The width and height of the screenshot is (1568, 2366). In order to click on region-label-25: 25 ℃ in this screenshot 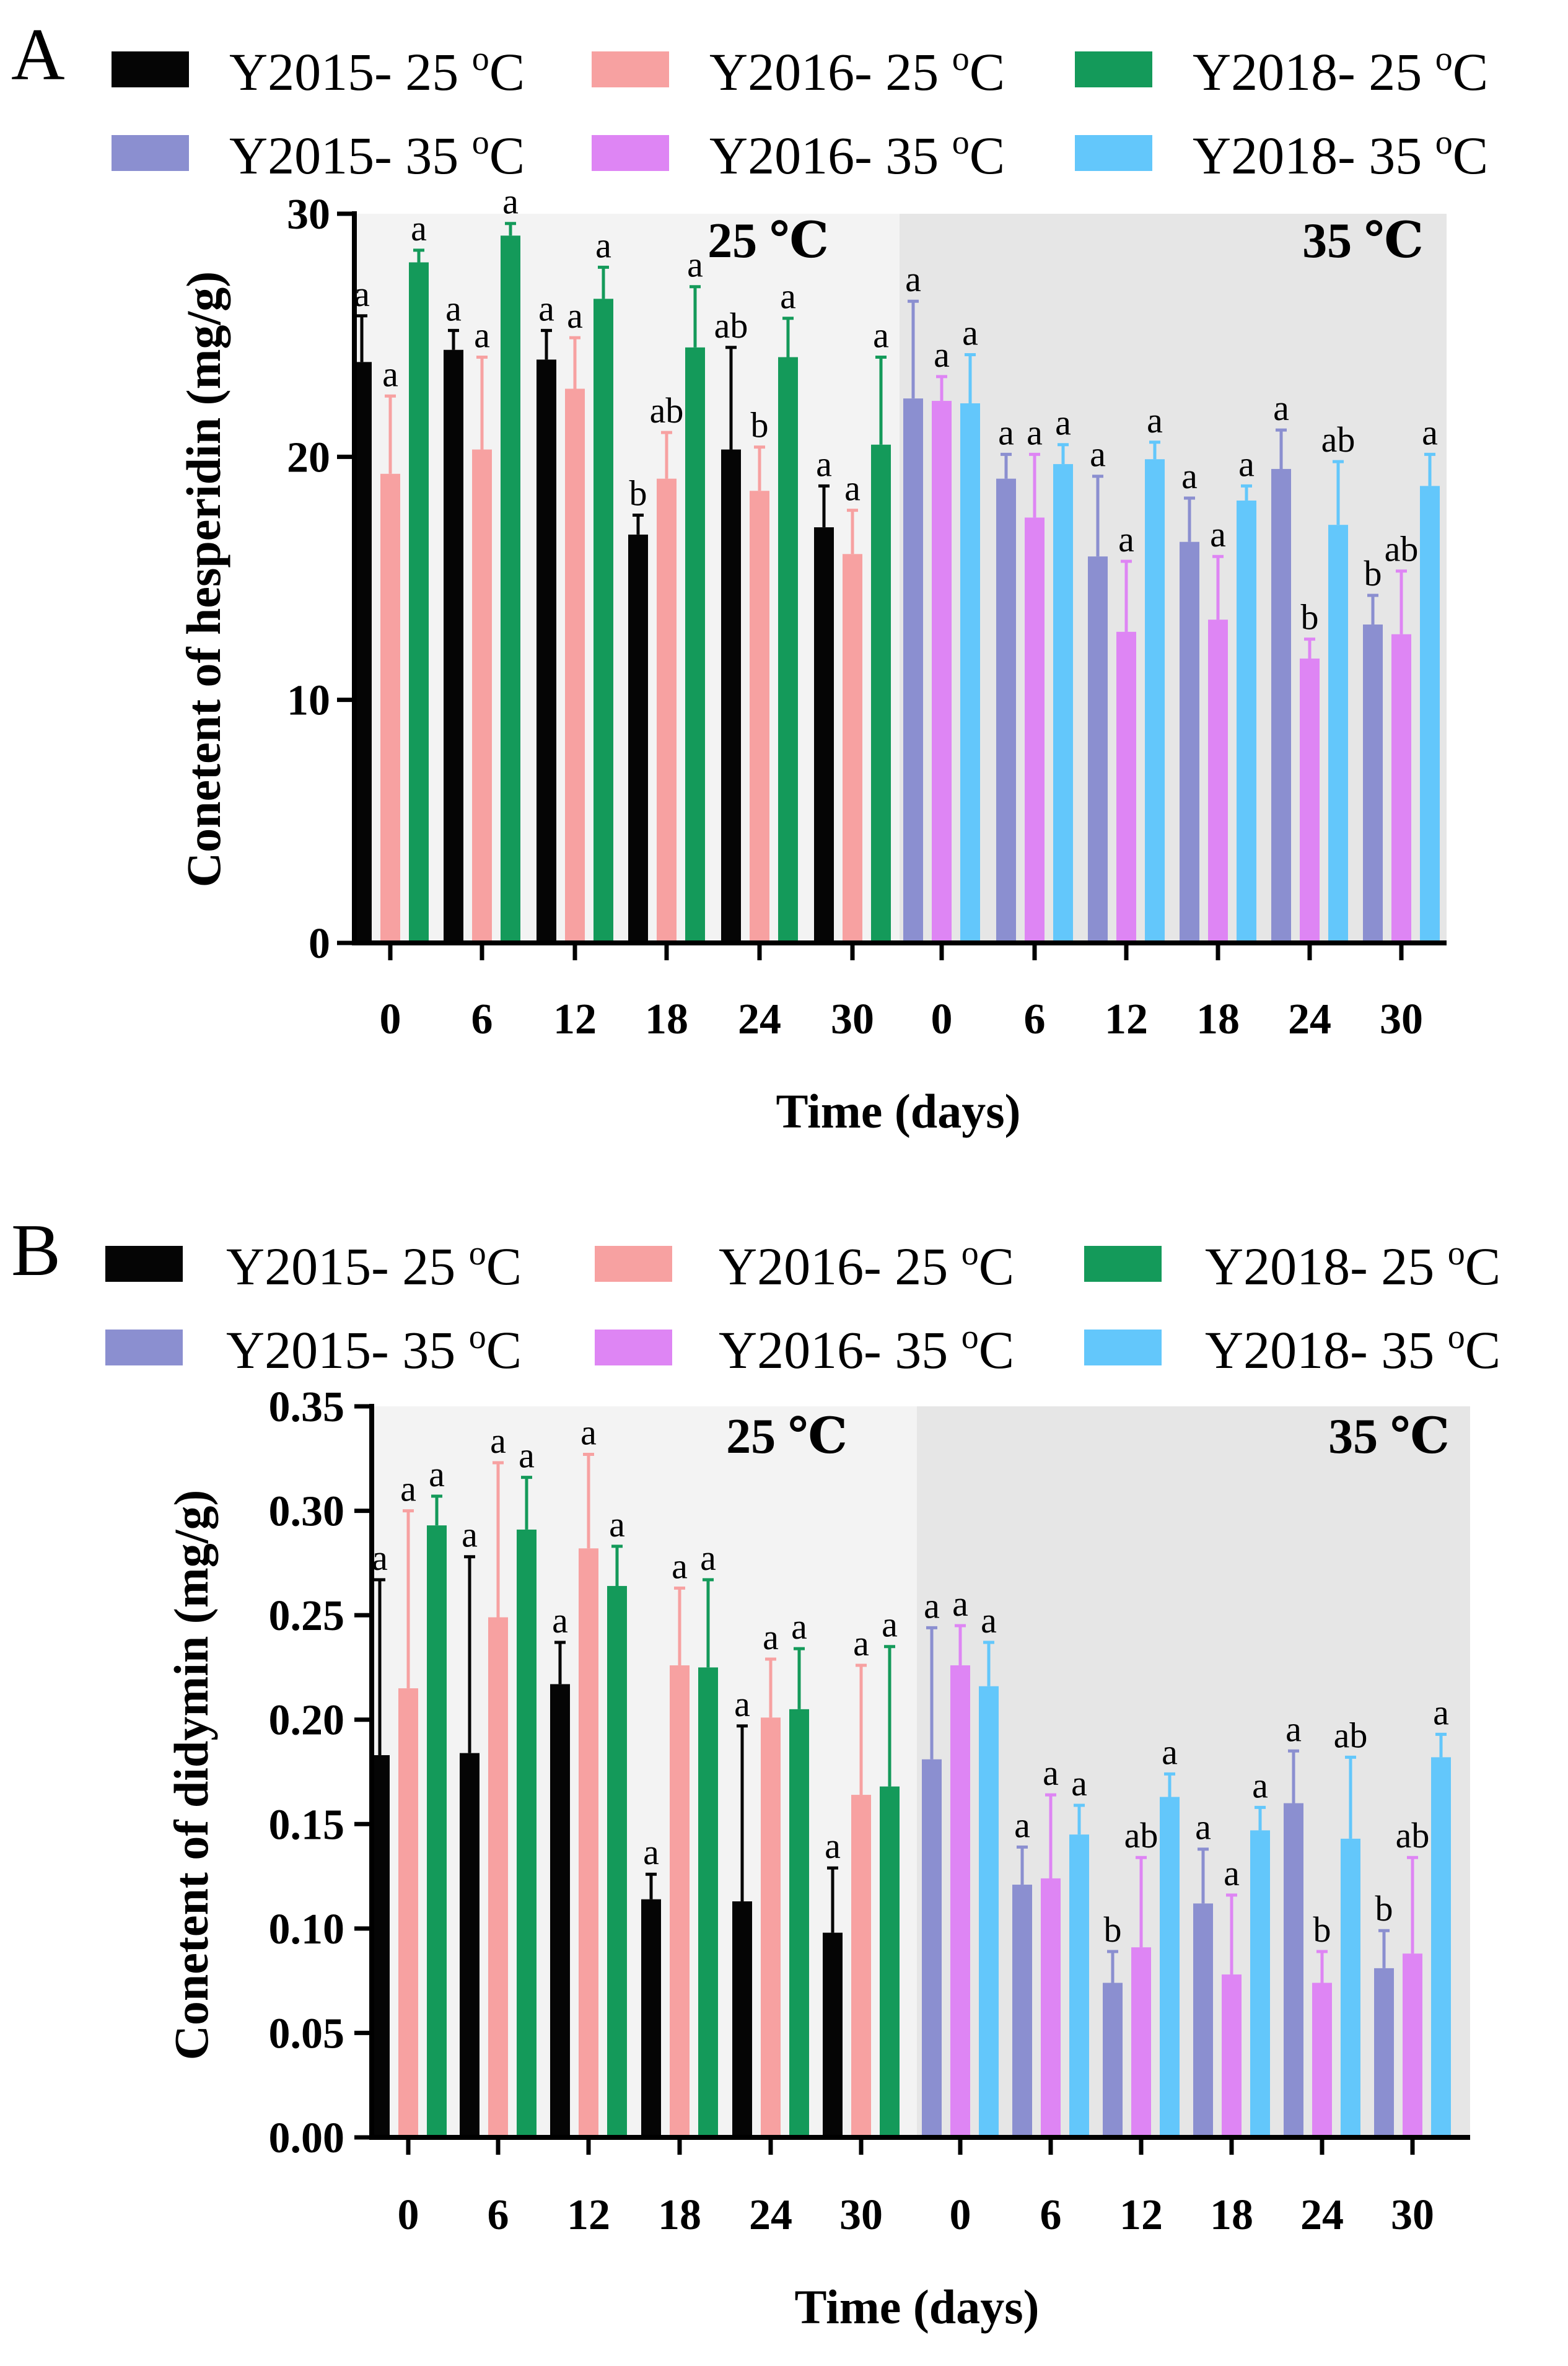, I will do `click(768, 241)`.